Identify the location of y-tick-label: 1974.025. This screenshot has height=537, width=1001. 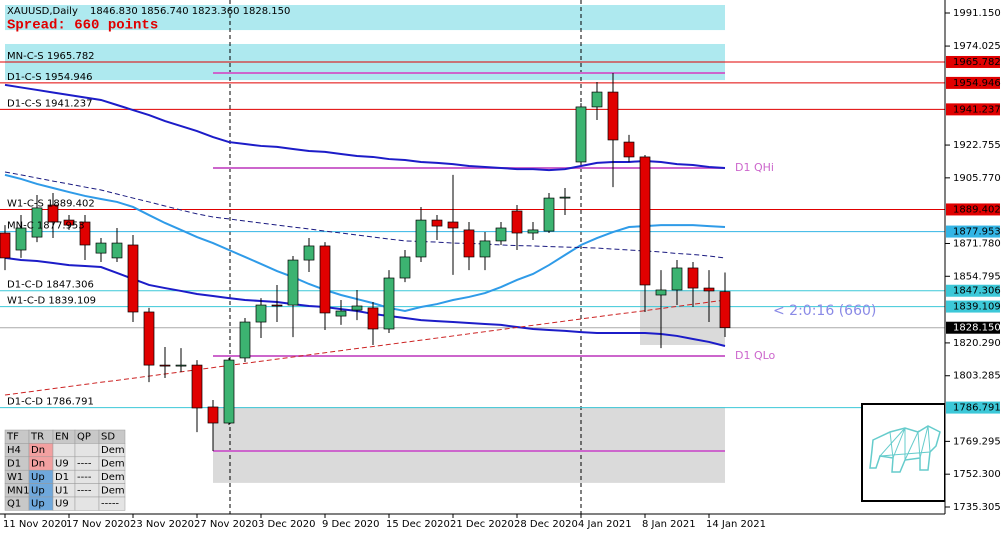
(977, 46).